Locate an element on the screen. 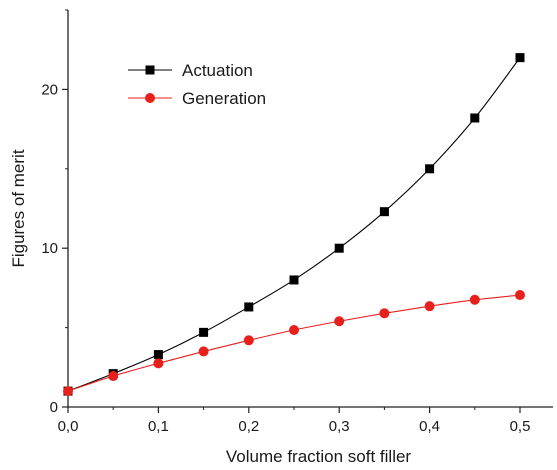 Image resolution: width=557 pixels, height=470 pixels. x-tick-label: 0,4 is located at coordinates (429, 426).